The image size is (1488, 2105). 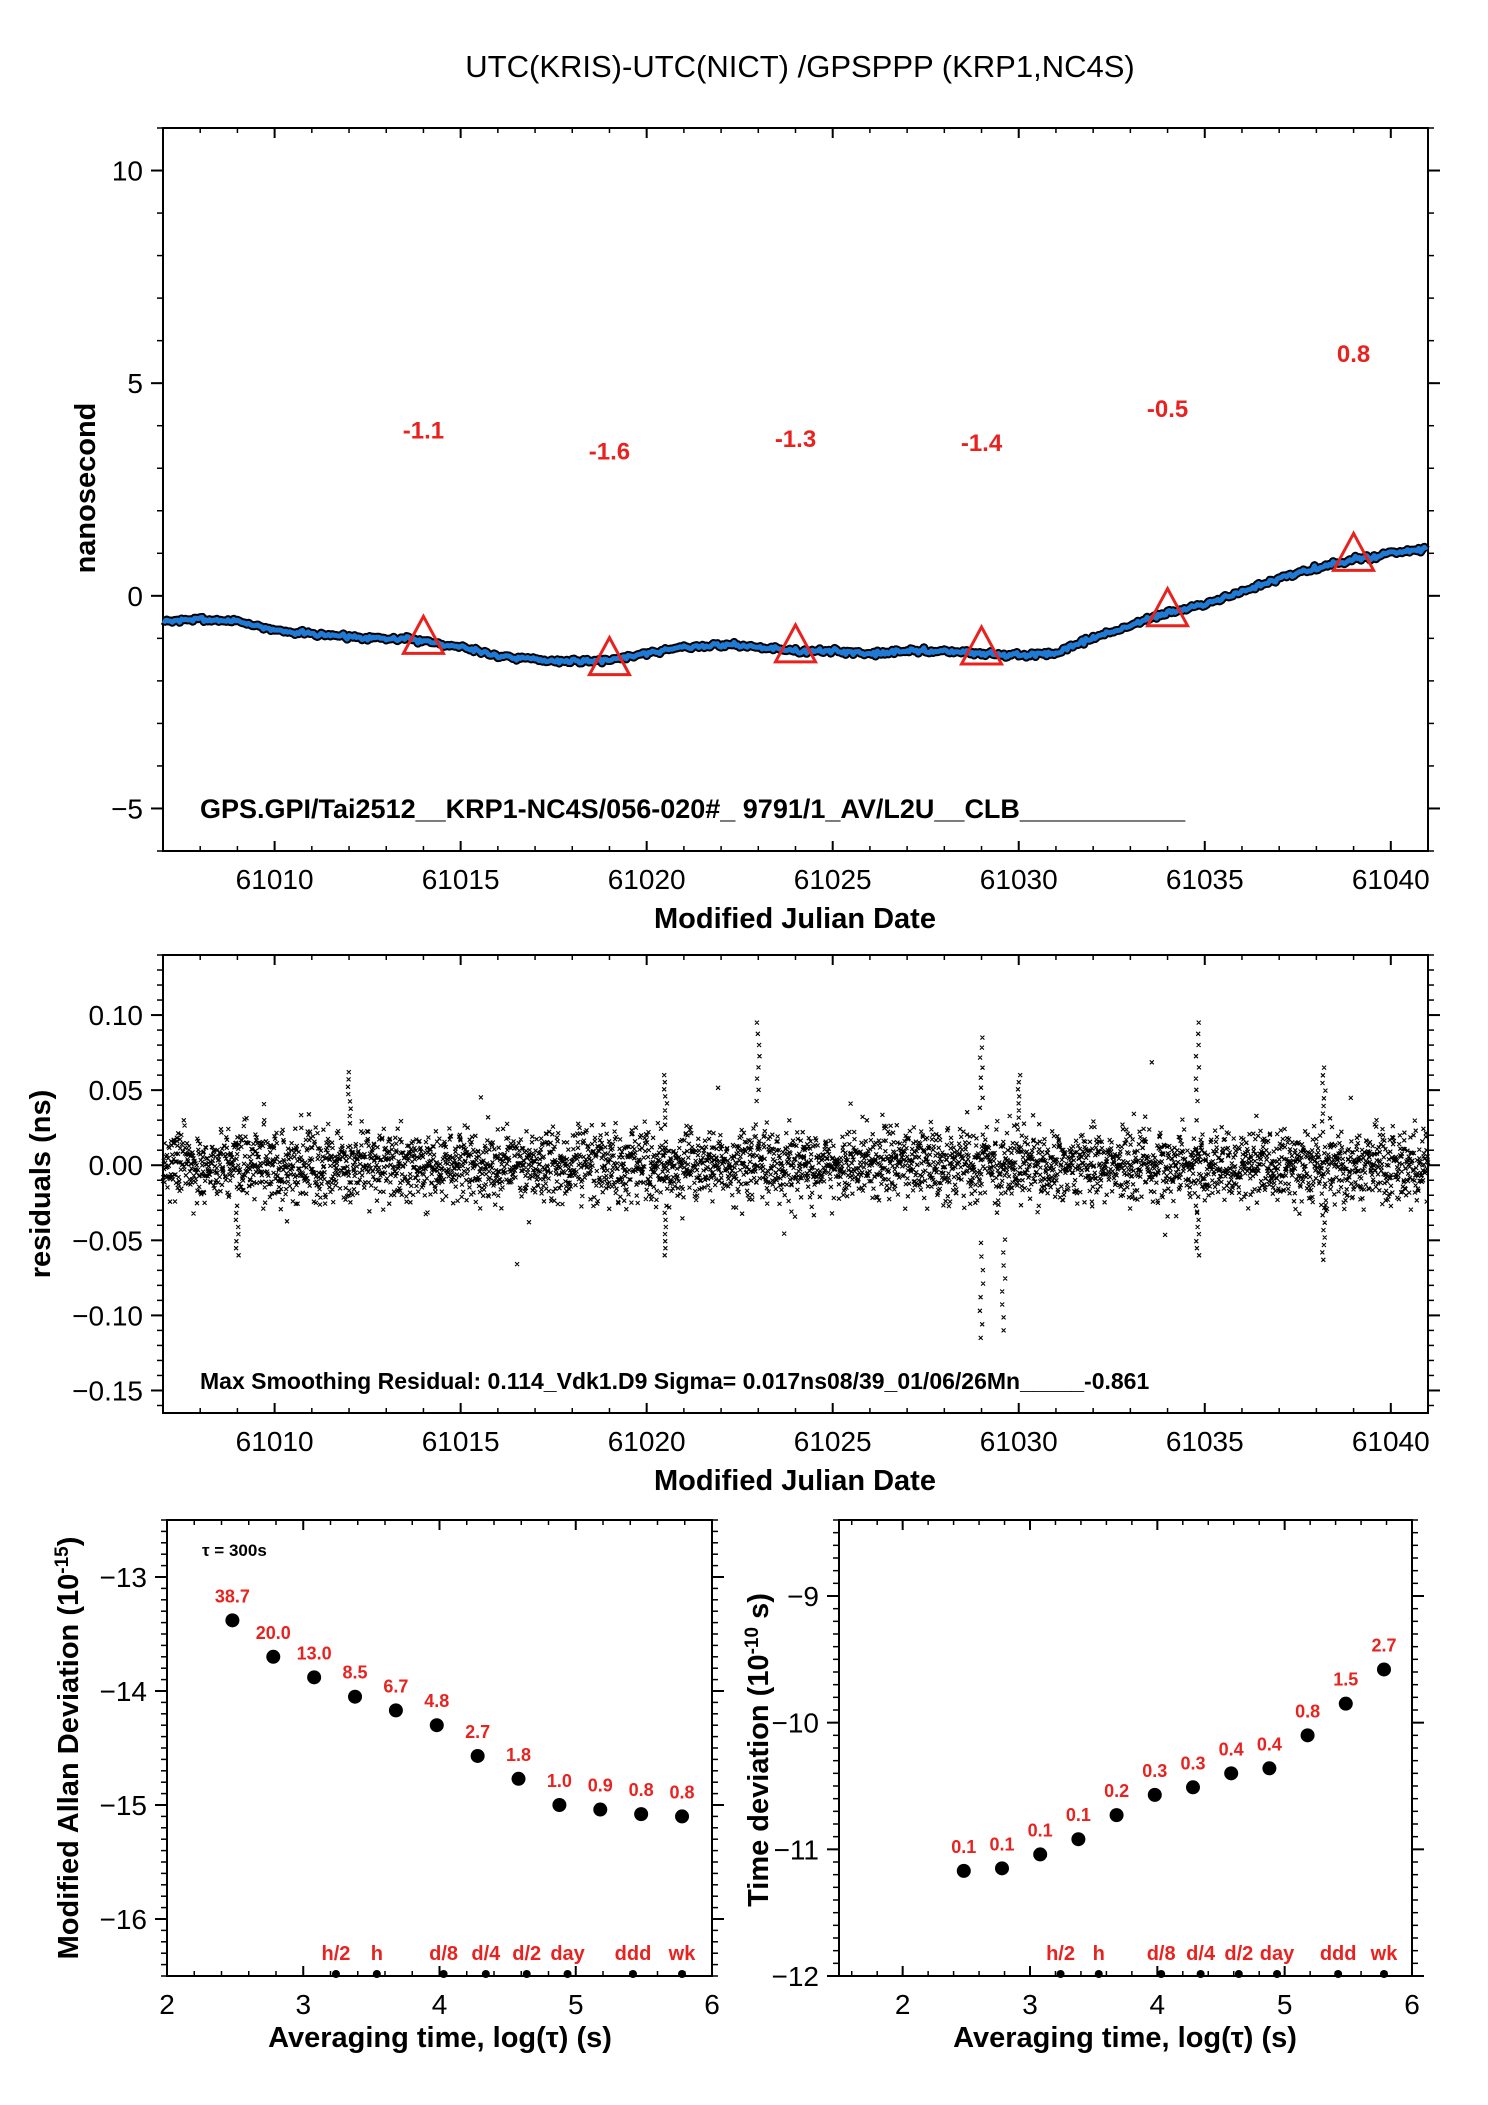 I want to click on residuals-x-tick-label: 61010, so click(x=275, y=1441).